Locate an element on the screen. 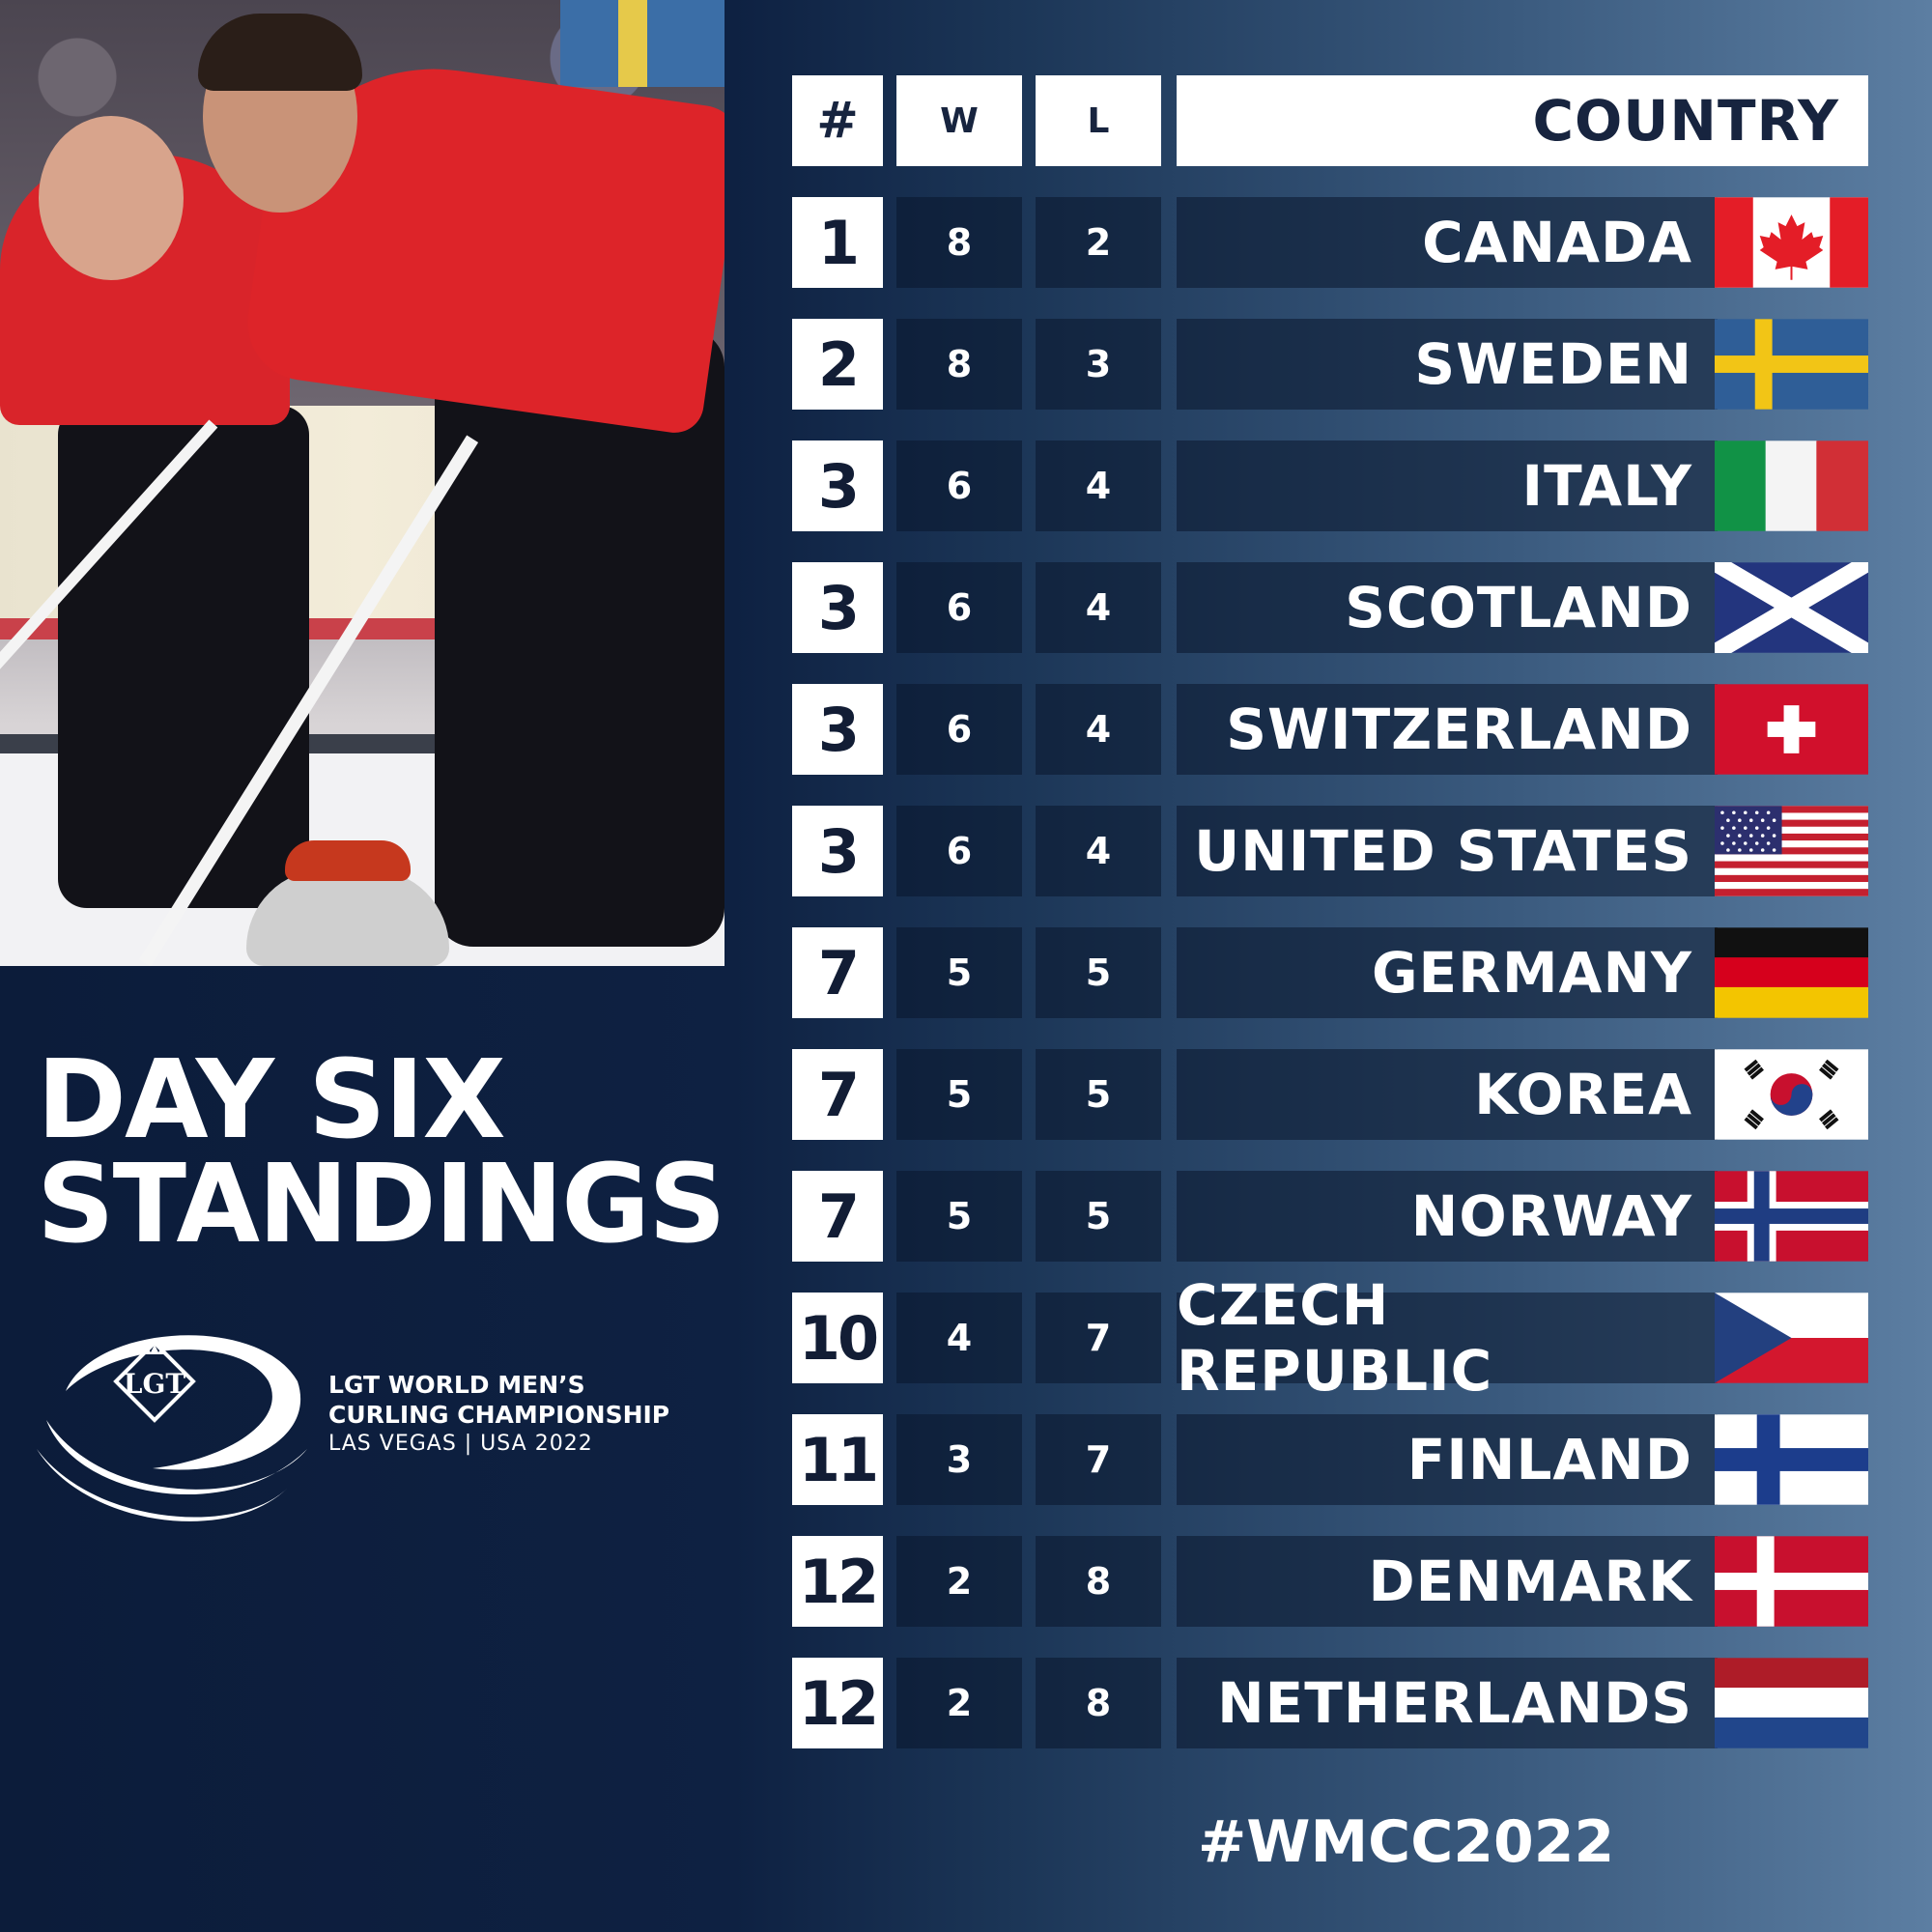 The image size is (1932, 1932). table-row: 11 3 7 FINLAND is located at coordinates (1330, 1459).